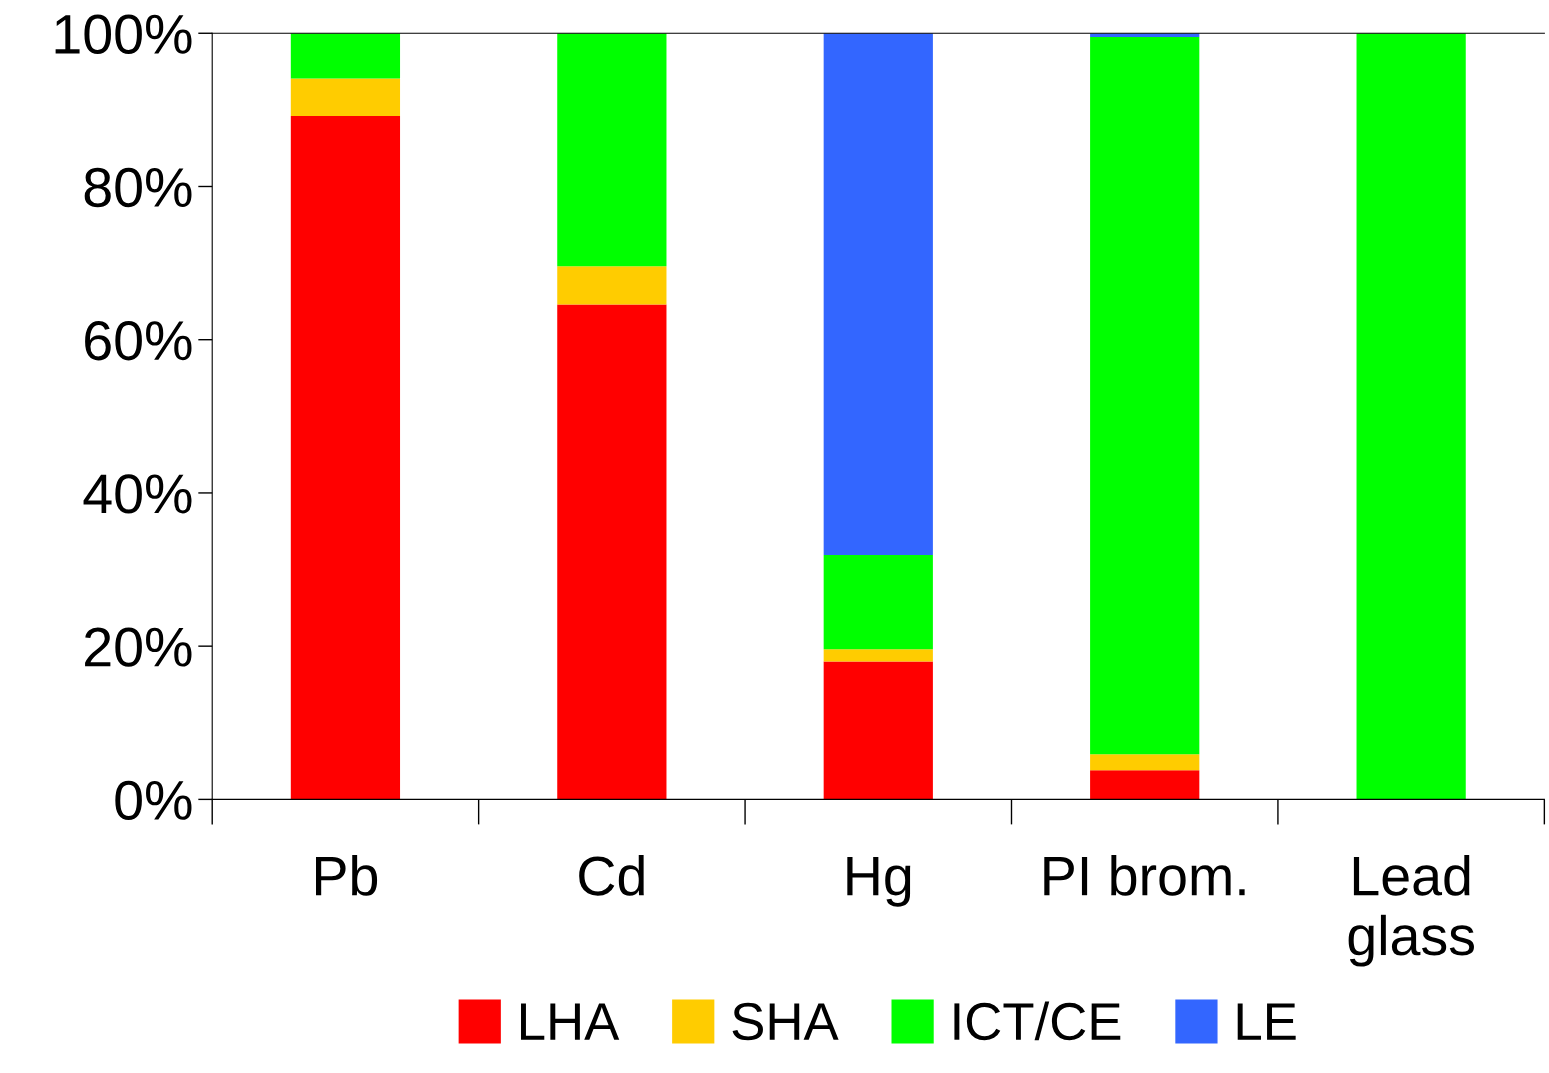 The height and width of the screenshot is (1073, 1549). Describe the element at coordinates (1411, 910) in the screenshot. I see `x-tick-label: Lead glass` at that location.